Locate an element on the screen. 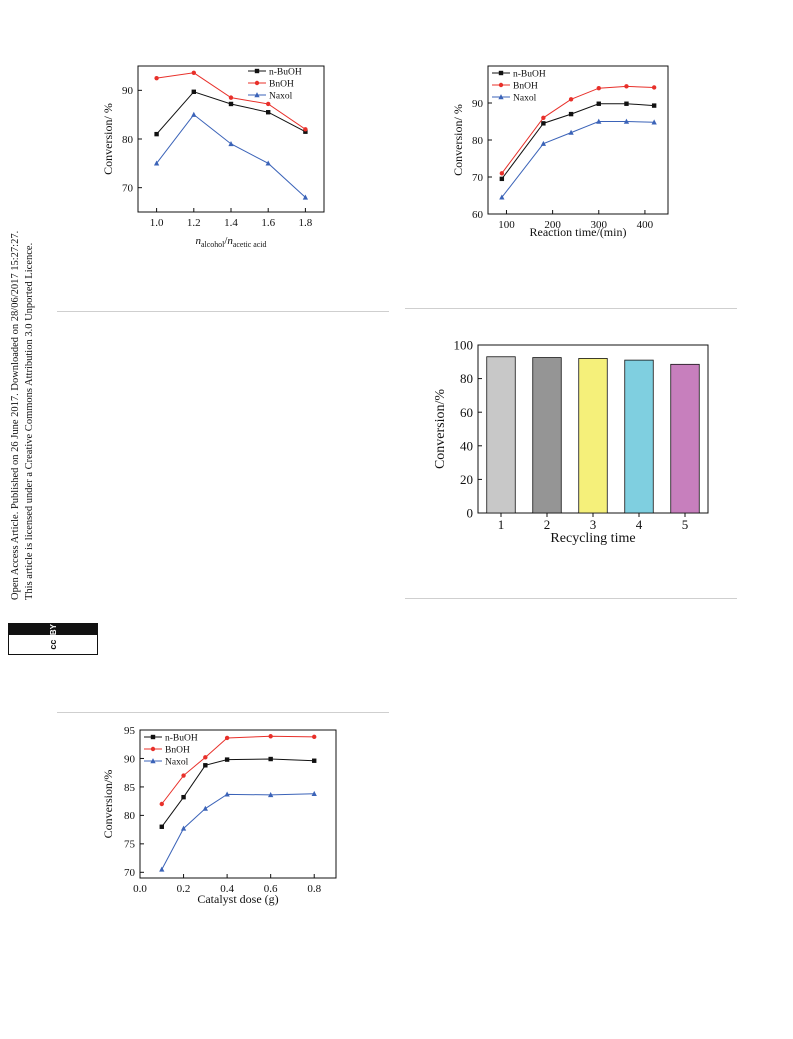 Image resolution: width=793 pixels, height=1039 pixels. x-tick-label: 0.0 is located at coordinates (140, 889).